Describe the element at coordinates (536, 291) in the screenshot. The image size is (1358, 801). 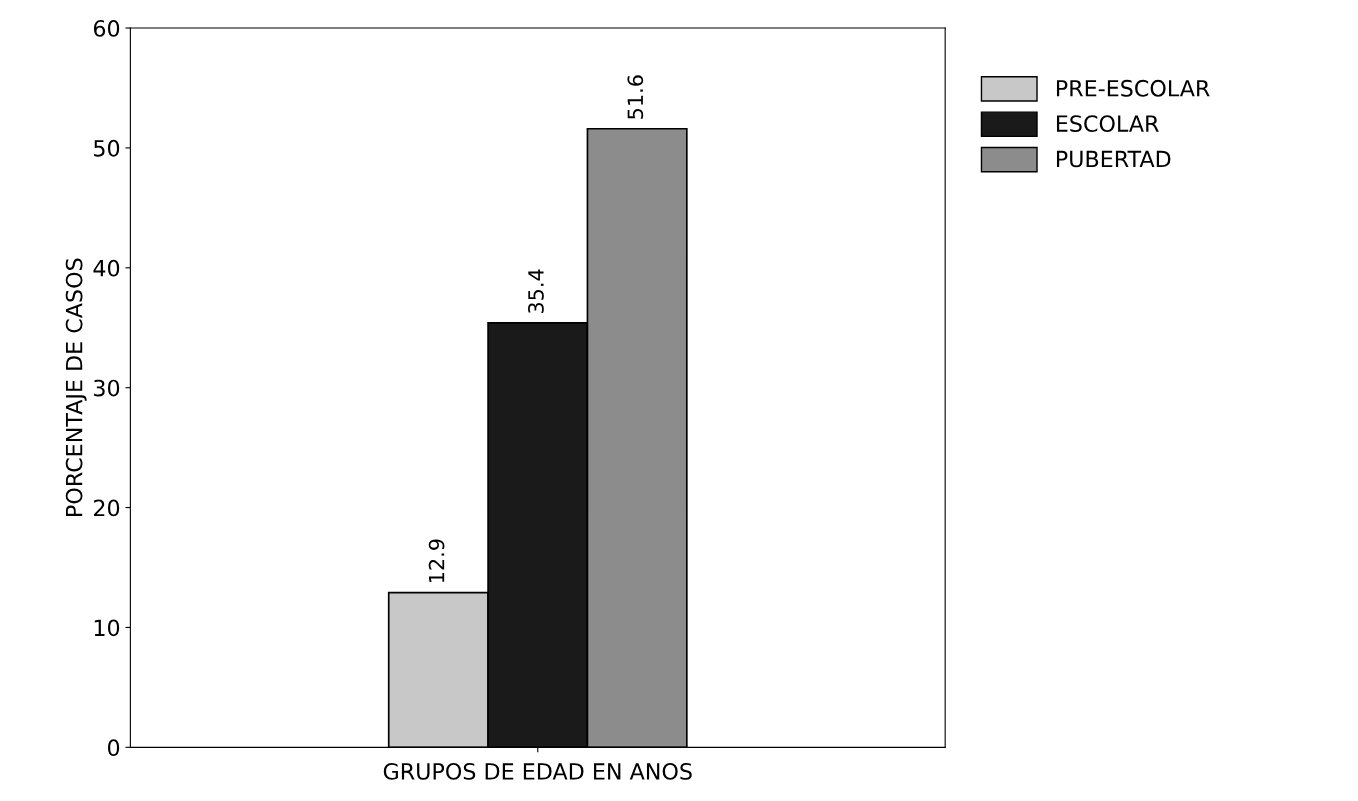
I see `data-label: 35.4` at that location.